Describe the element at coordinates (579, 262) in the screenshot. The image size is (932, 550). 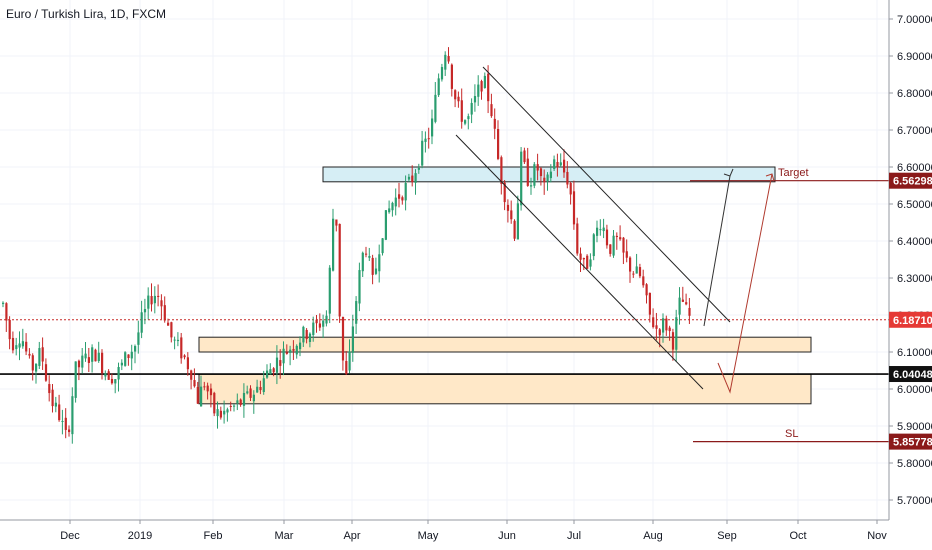
I see `channel-lower-line` at that location.